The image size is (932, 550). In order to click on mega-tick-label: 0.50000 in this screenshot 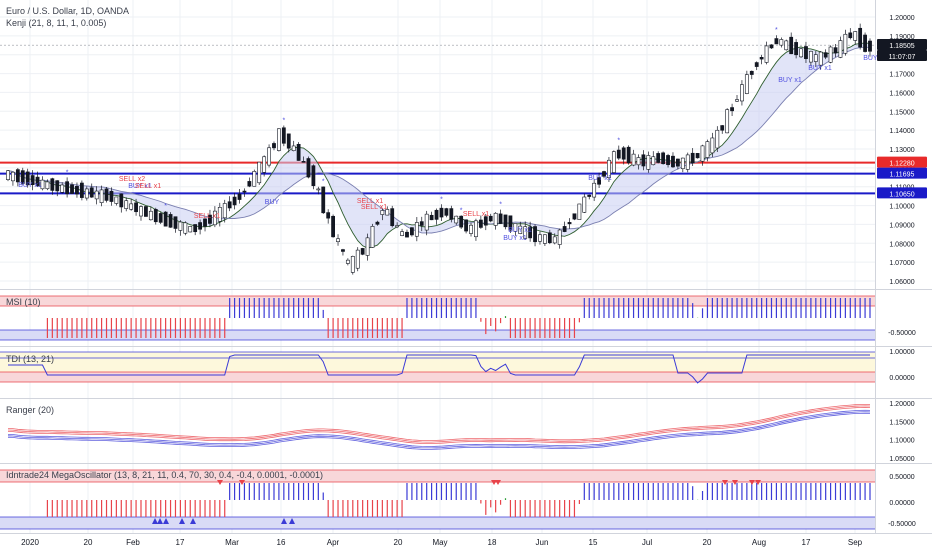, I will do `click(901, 477)`.